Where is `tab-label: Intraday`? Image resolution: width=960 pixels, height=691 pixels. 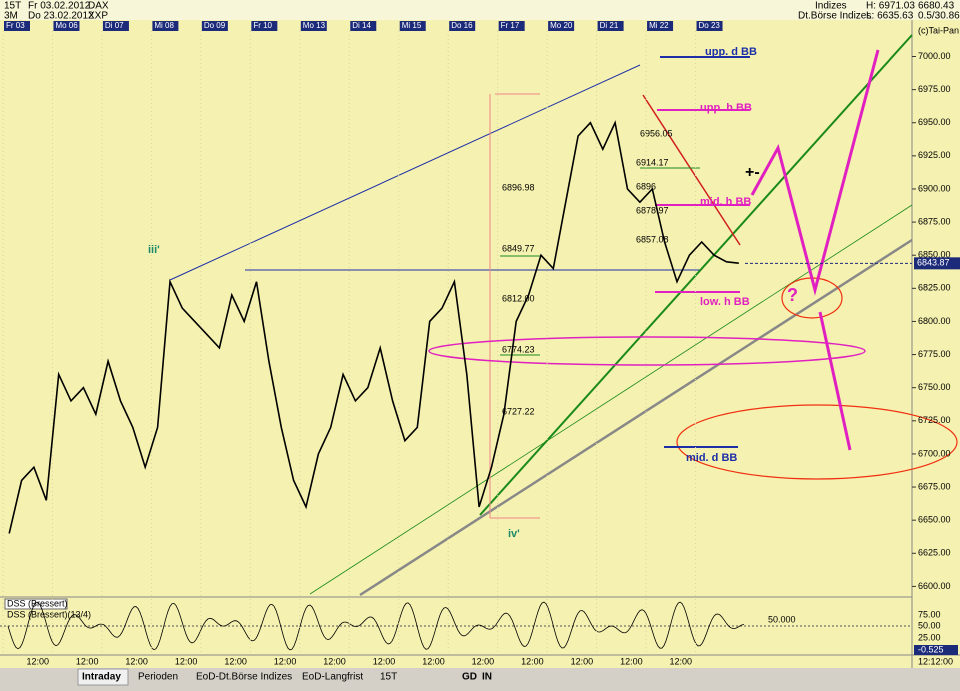 tab-label: Intraday is located at coordinates (101, 677).